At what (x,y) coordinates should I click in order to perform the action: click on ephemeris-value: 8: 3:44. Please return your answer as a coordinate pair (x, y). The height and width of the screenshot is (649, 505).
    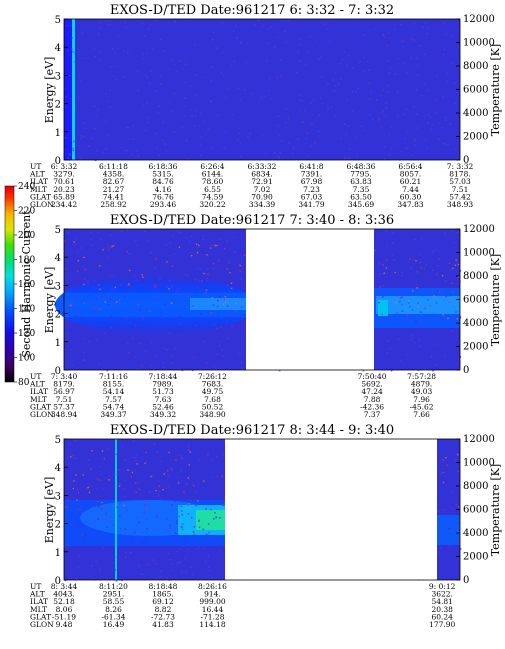
    Looking at the image, I should click on (64, 586).